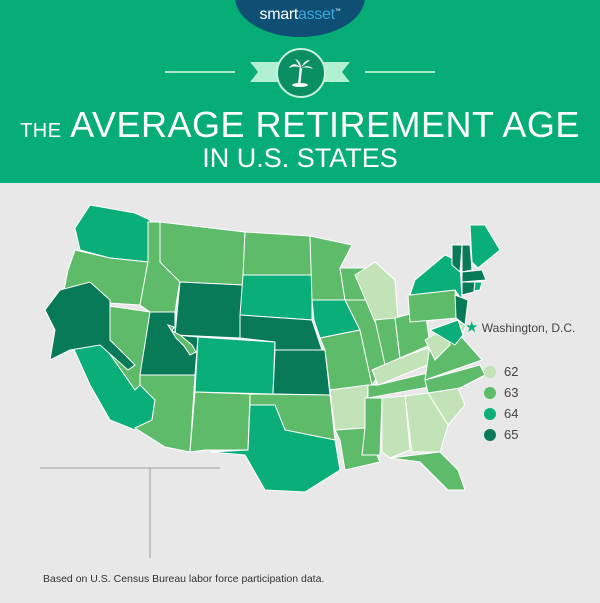  I want to click on palm-tree-icon, so click(301, 73).